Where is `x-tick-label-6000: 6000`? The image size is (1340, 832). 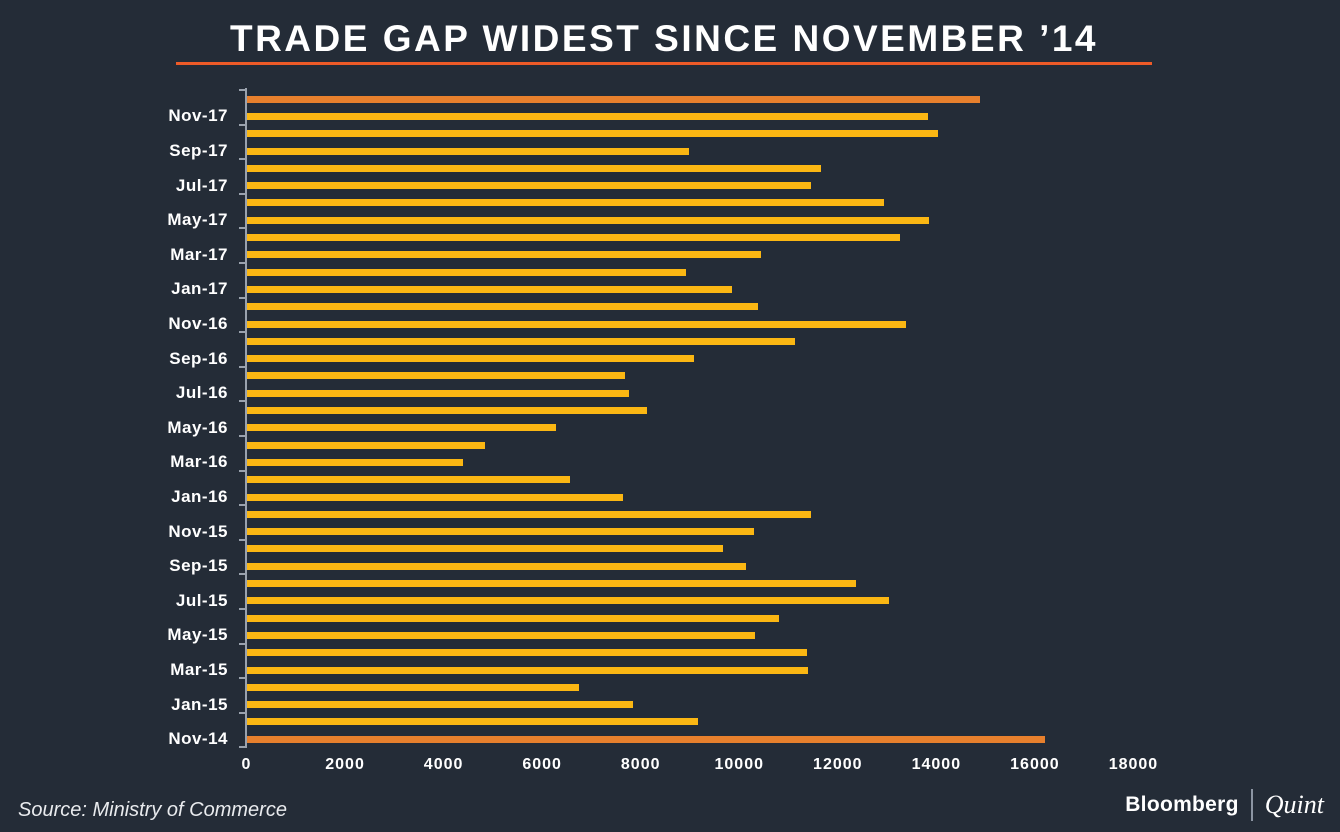 x-tick-label-6000: 6000 is located at coordinates (542, 764).